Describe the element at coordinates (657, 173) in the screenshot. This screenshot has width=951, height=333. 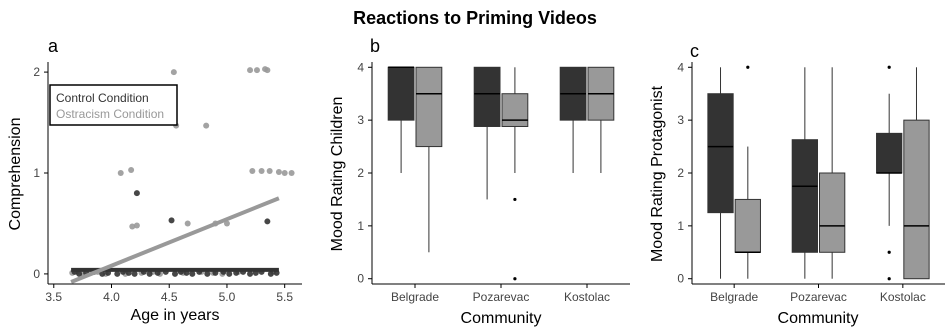
I see `panel-c-y-label: Mood Rating Protagonist` at that location.